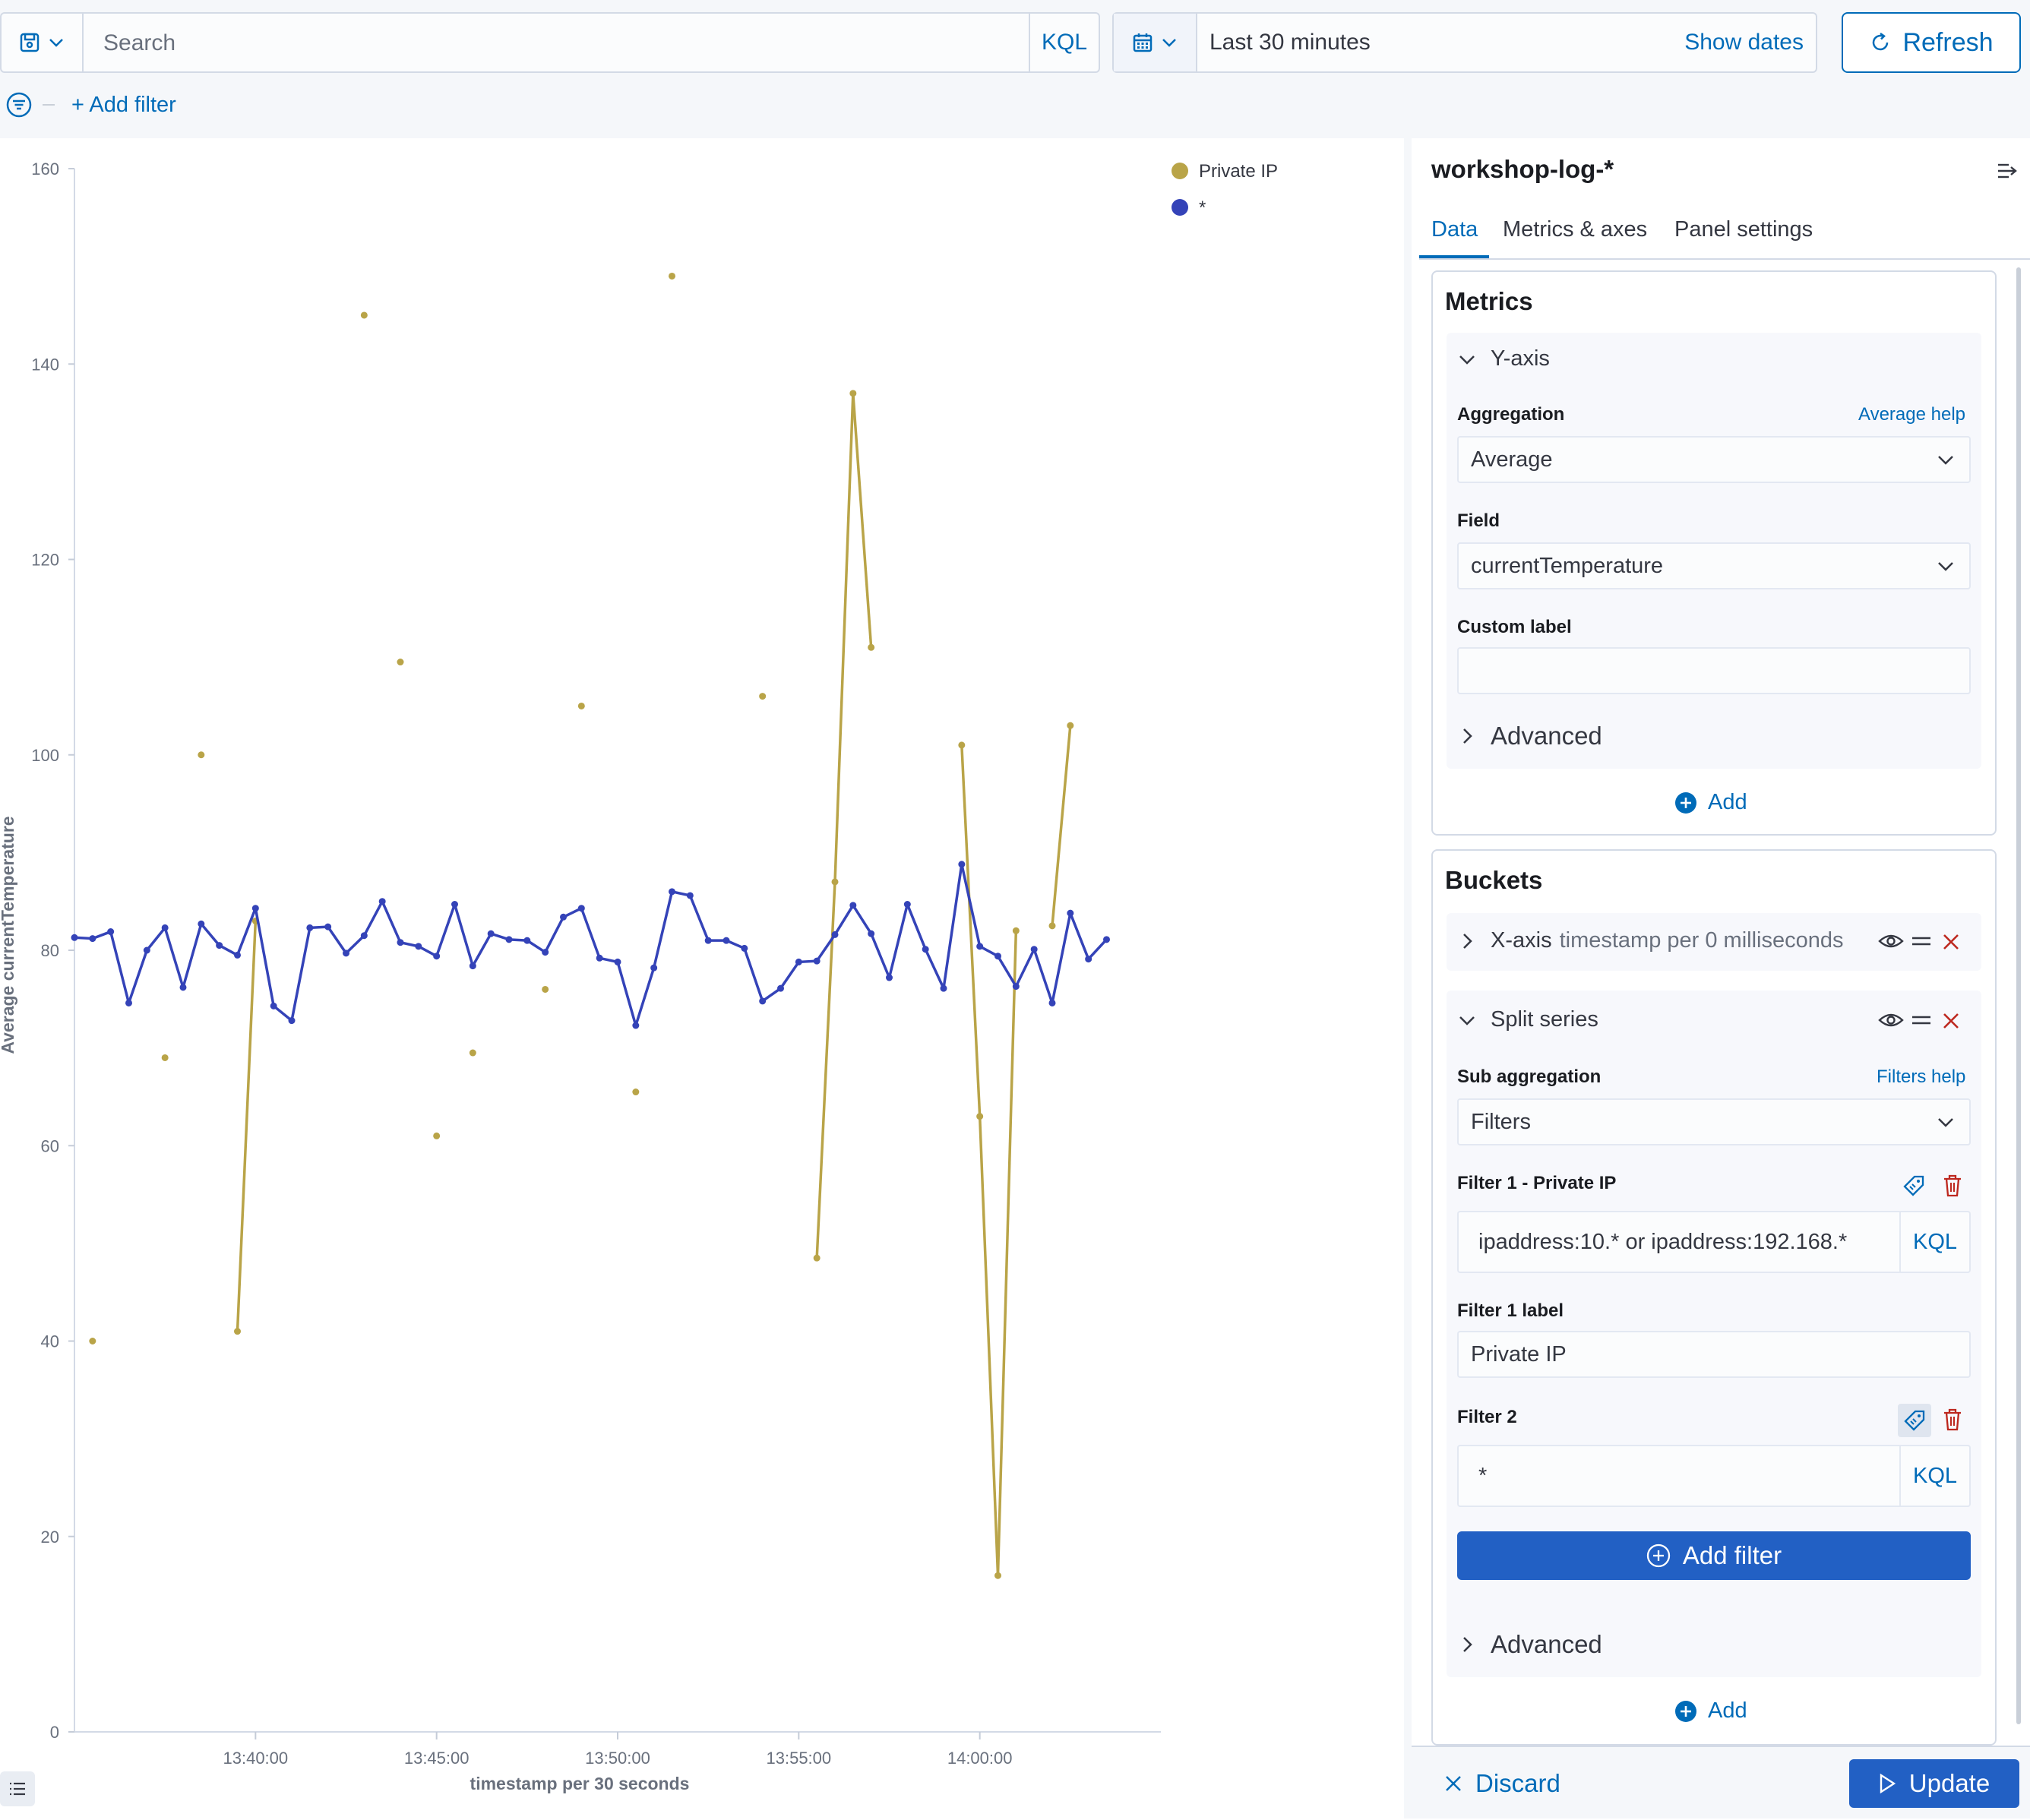 The image size is (2030, 1820). Describe the element at coordinates (1663, 1241) in the screenshot. I see `filter-1-query-value: ipaddress:10.* or ipaddress:192.168.*` at that location.